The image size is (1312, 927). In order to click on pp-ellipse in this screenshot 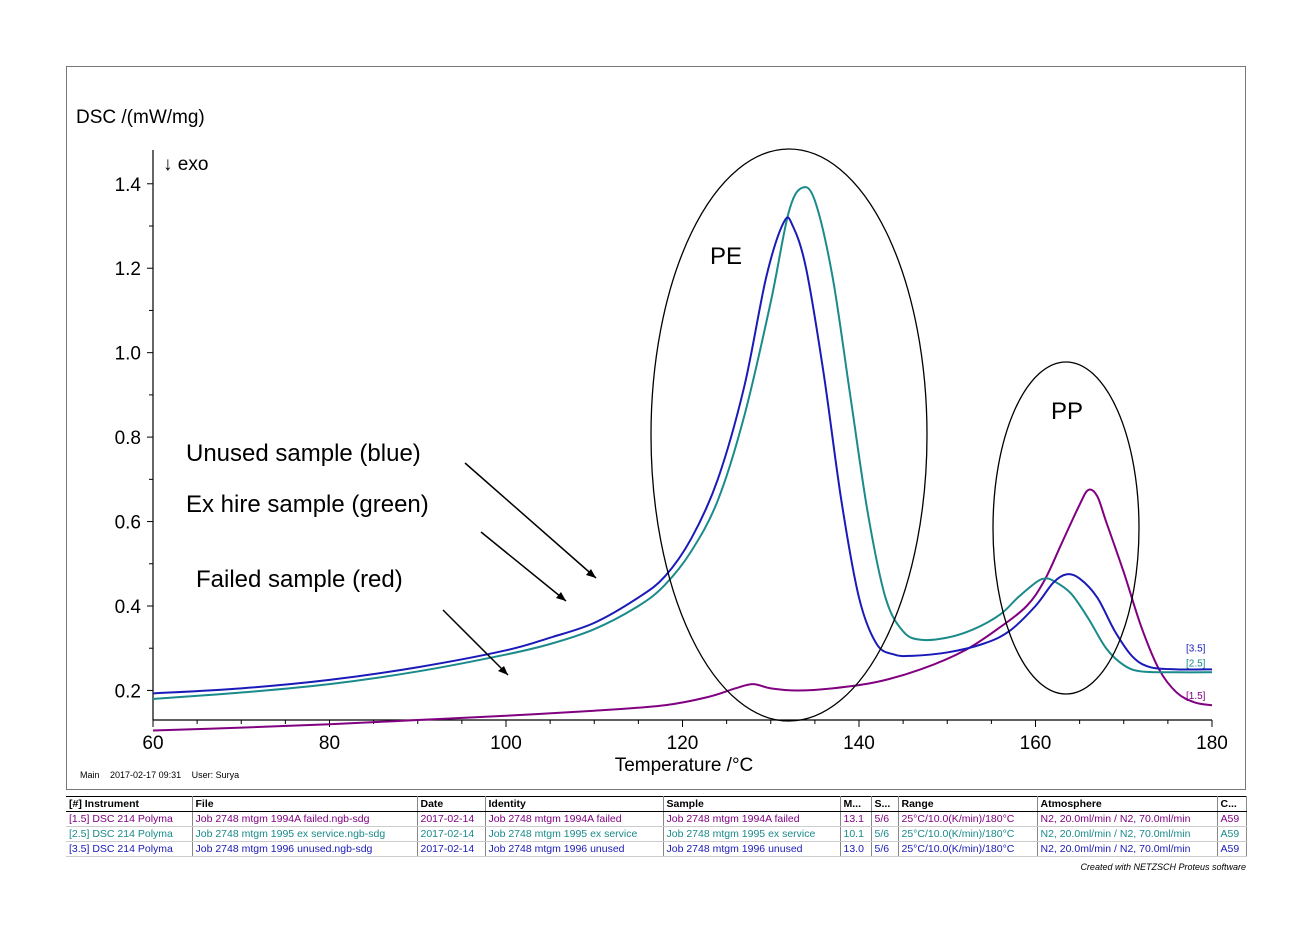, I will do `click(1066, 528)`.